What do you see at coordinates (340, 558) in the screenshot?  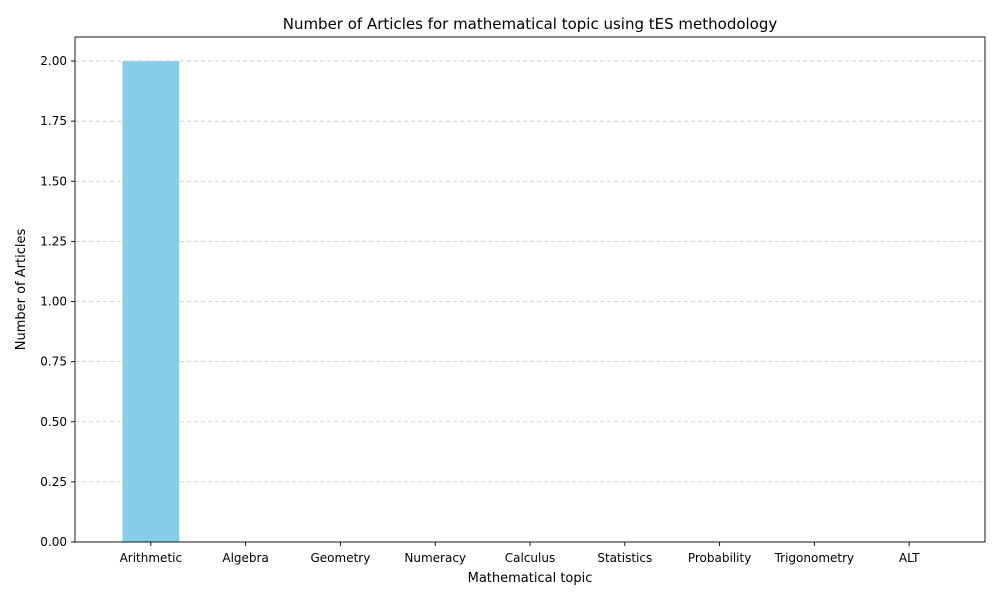 I see `x-tick-label: Geometry` at bounding box center [340, 558].